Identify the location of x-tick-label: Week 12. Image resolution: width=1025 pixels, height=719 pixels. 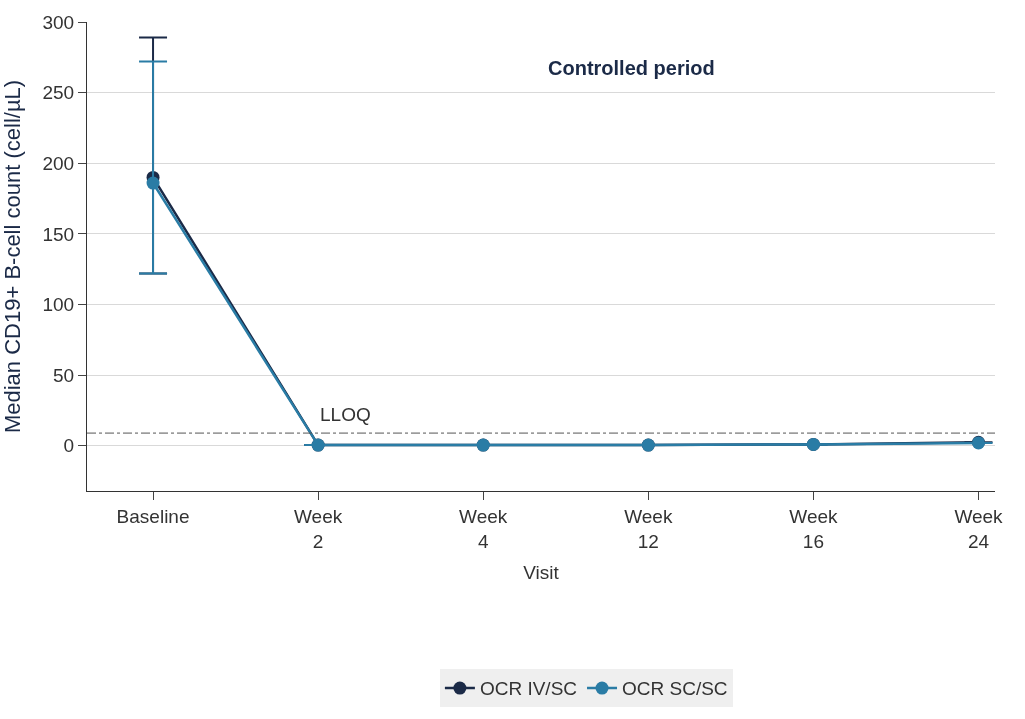
(648, 528).